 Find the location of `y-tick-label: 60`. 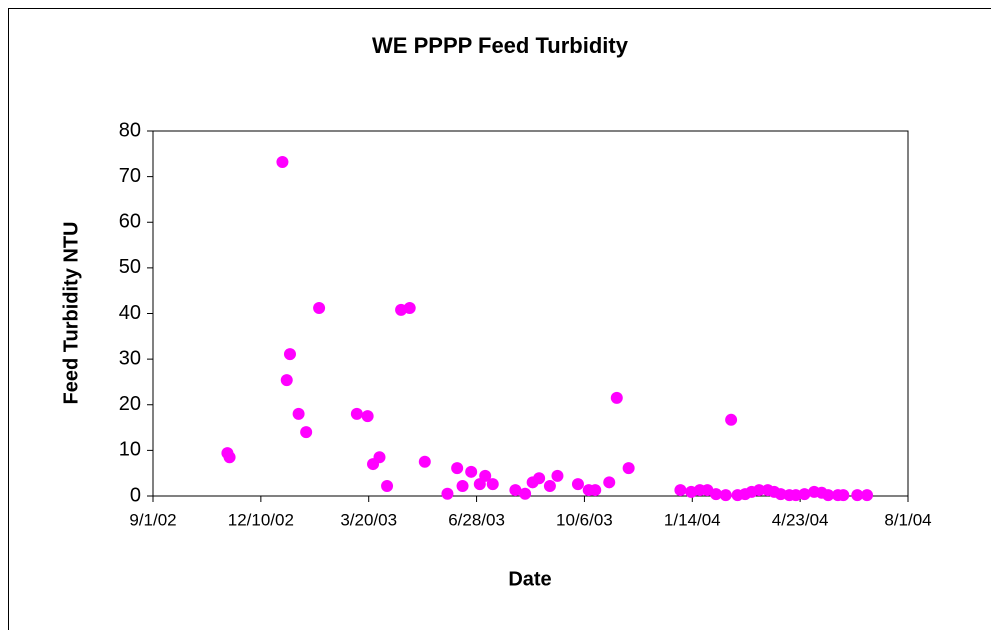

y-tick-label: 60 is located at coordinates (130, 222).